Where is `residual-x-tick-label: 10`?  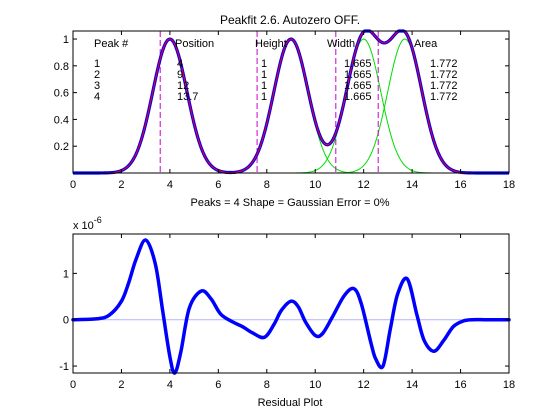 residual-x-tick-label: 10 is located at coordinates (315, 385).